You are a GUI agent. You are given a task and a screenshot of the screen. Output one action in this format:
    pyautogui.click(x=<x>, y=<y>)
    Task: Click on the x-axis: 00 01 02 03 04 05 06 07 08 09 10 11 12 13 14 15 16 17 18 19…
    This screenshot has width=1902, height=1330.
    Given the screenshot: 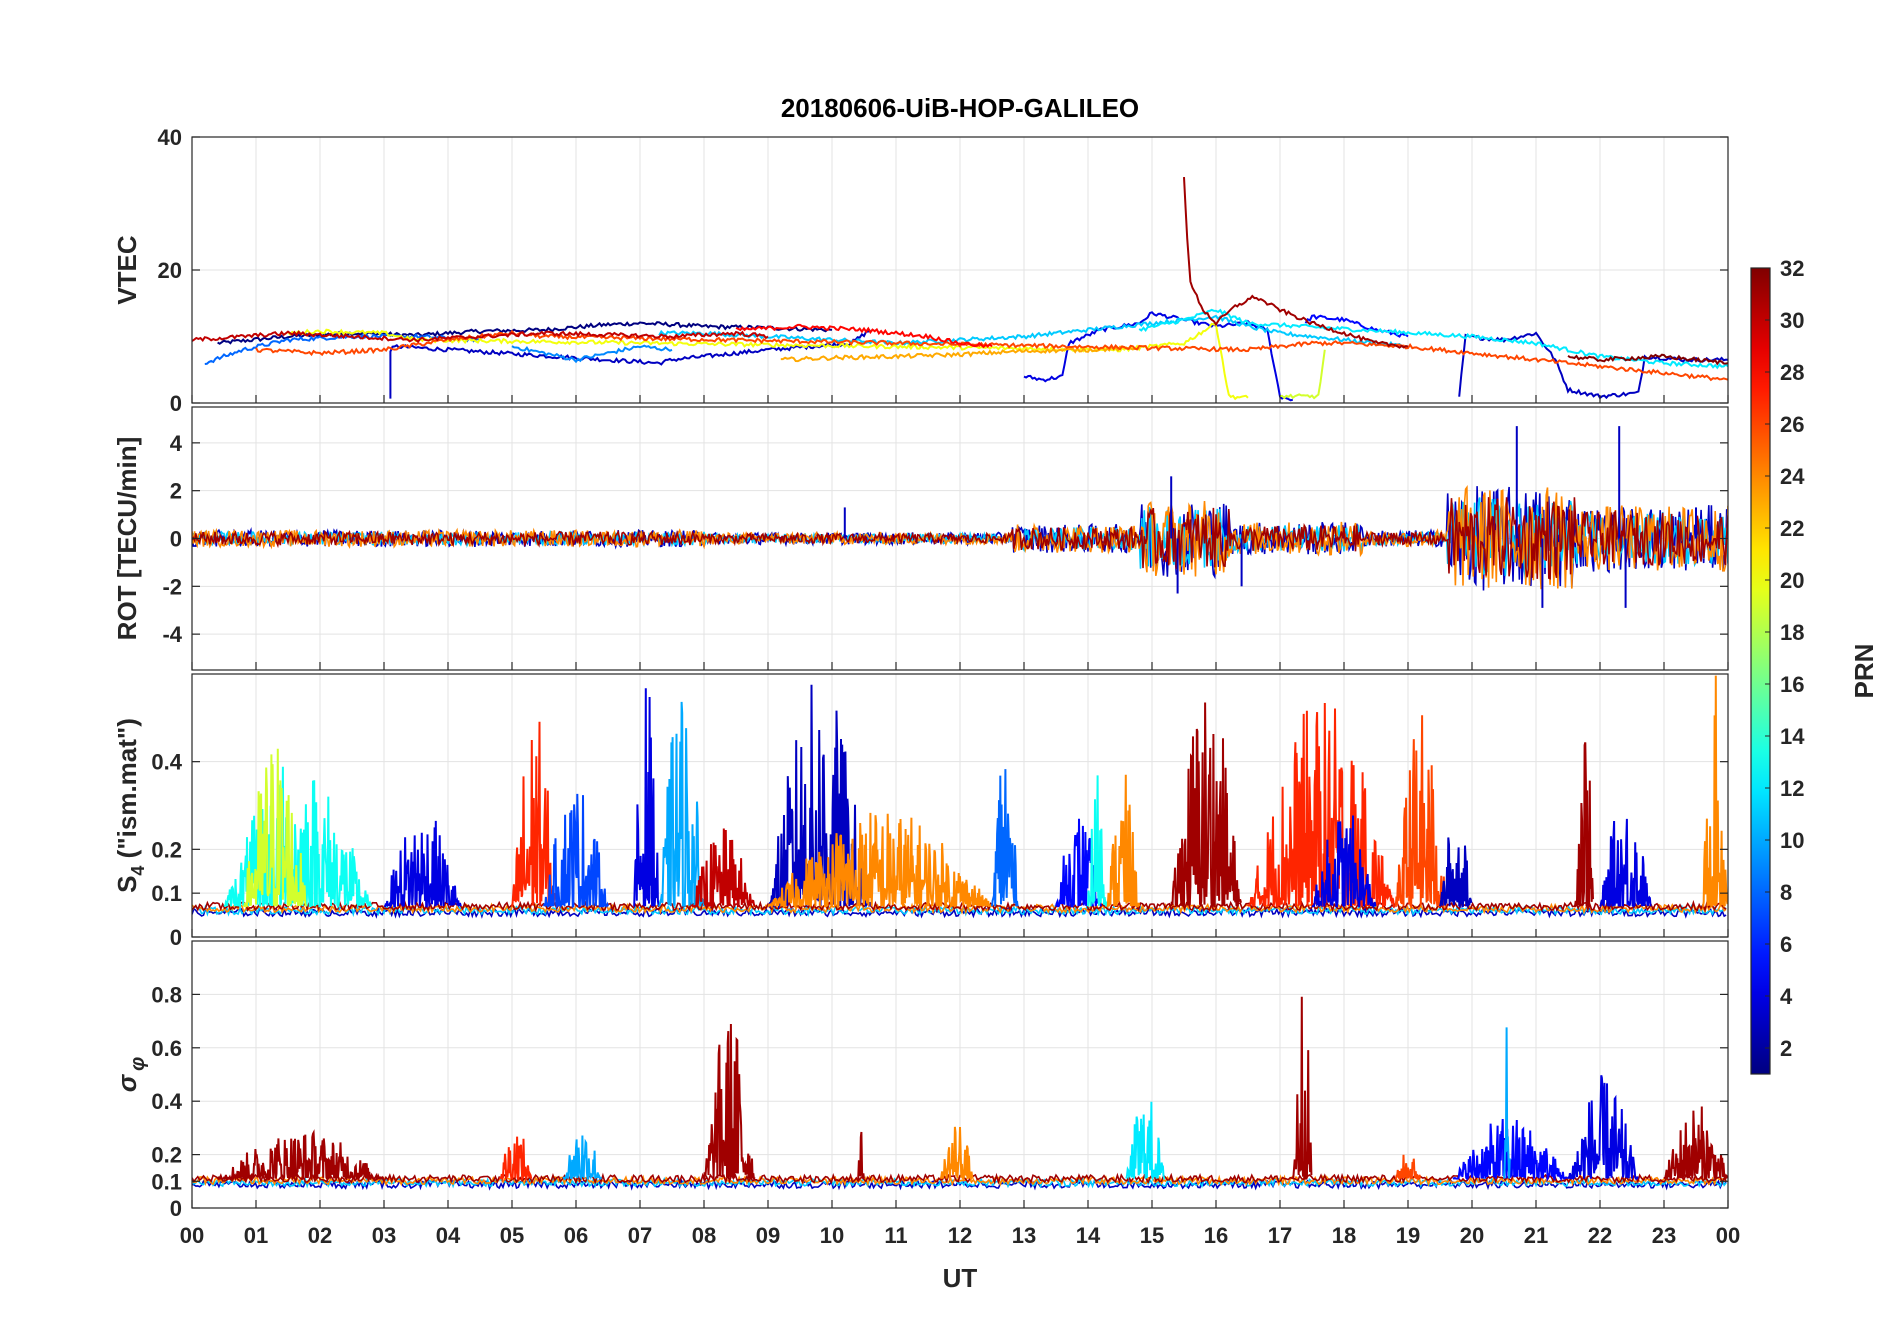 What is the action you would take?
    pyautogui.click(x=960, y=1235)
    